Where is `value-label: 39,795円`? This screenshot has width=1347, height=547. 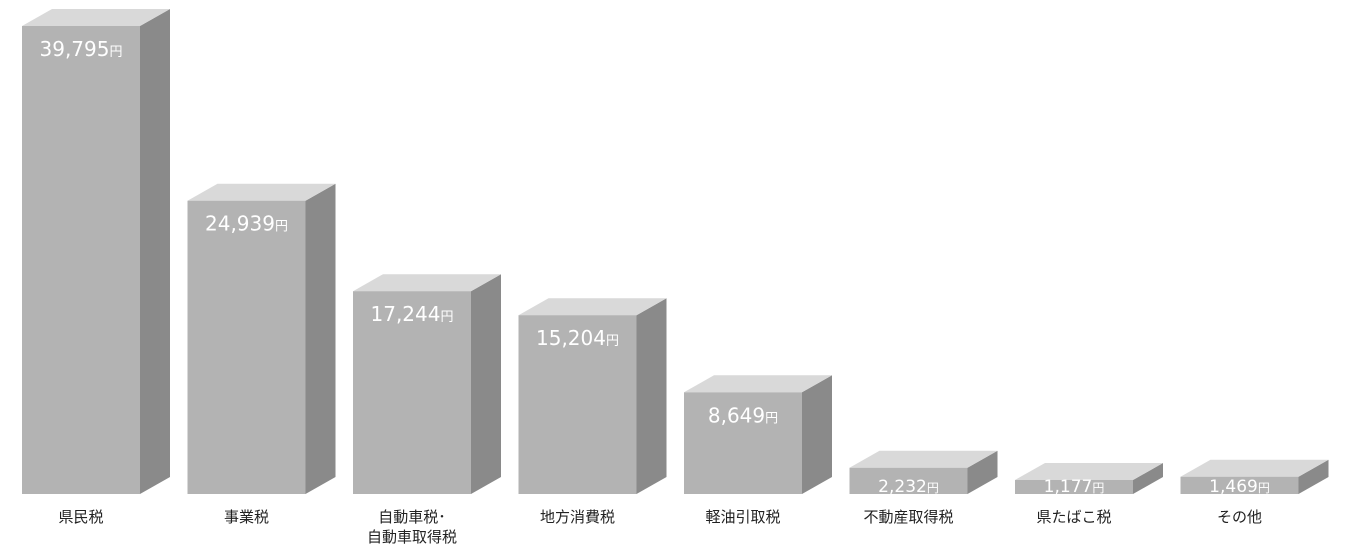
value-label: 39,795円 is located at coordinates (81, 49).